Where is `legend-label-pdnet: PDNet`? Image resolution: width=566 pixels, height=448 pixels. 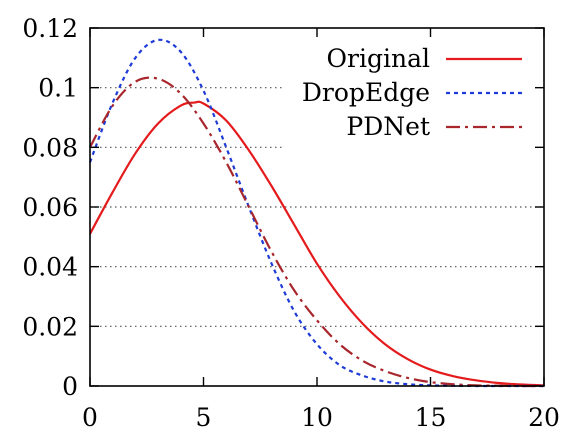 legend-label-pdnet: PDNet is located at coordinates (388, 126).